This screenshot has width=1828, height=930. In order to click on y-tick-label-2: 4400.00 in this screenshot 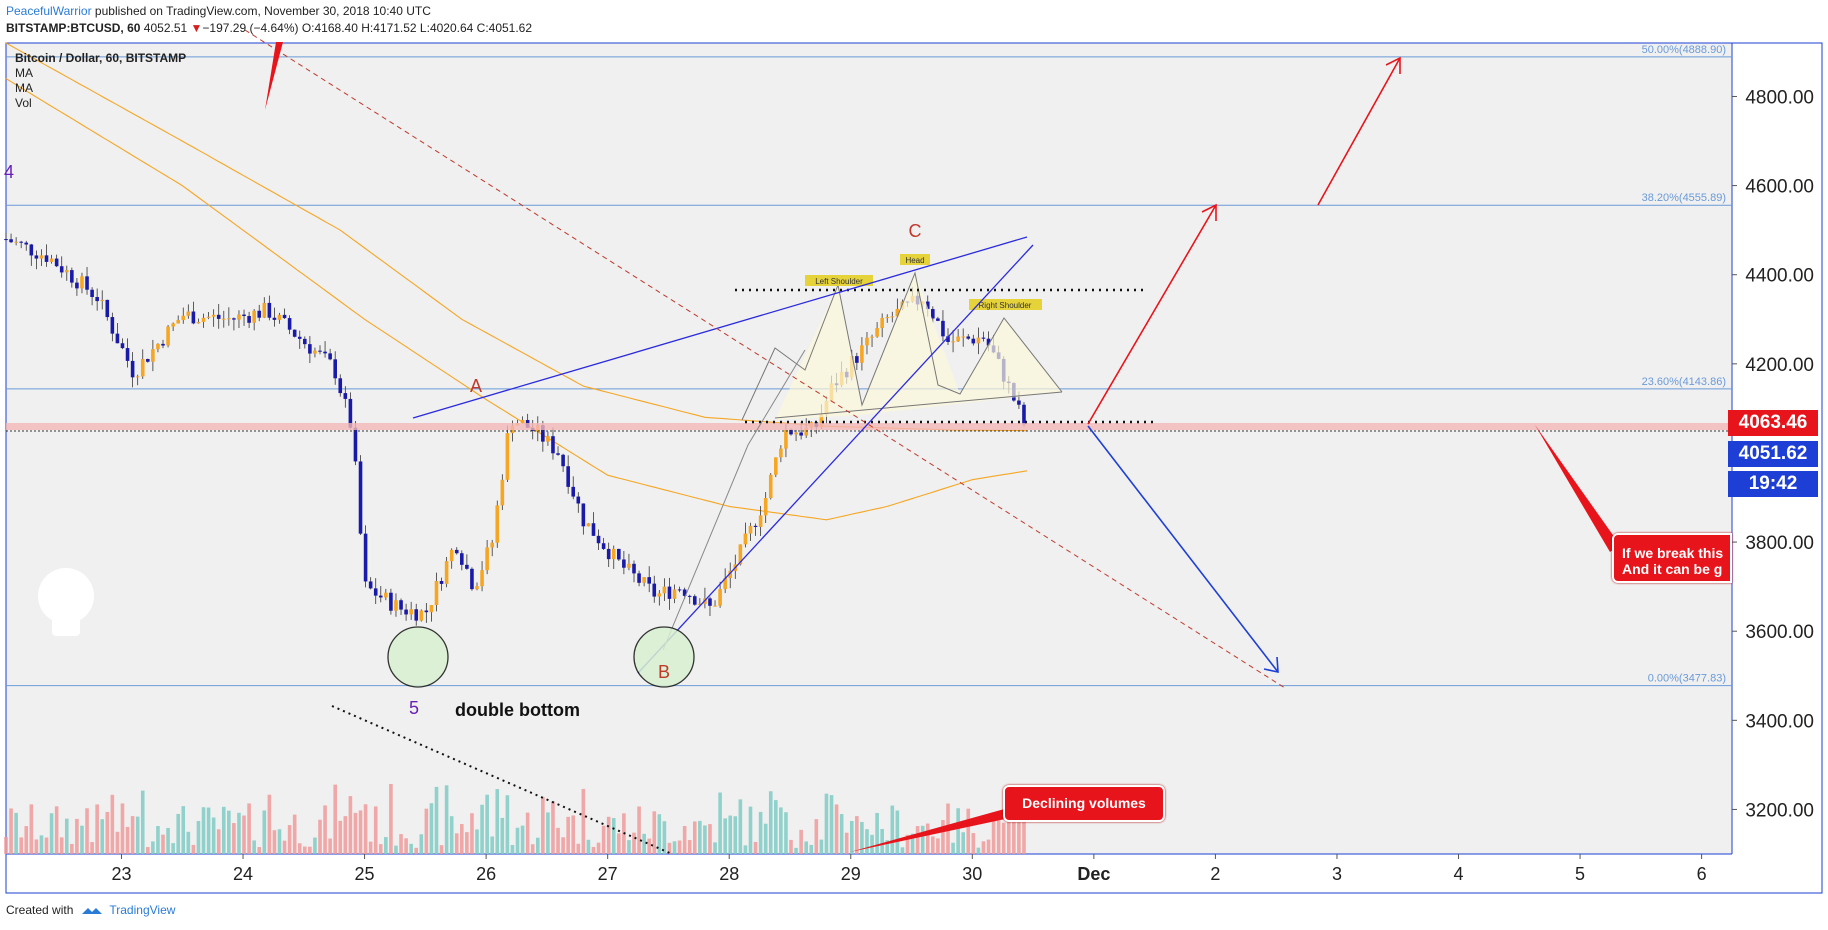, I will do `click(1779, 276)`.